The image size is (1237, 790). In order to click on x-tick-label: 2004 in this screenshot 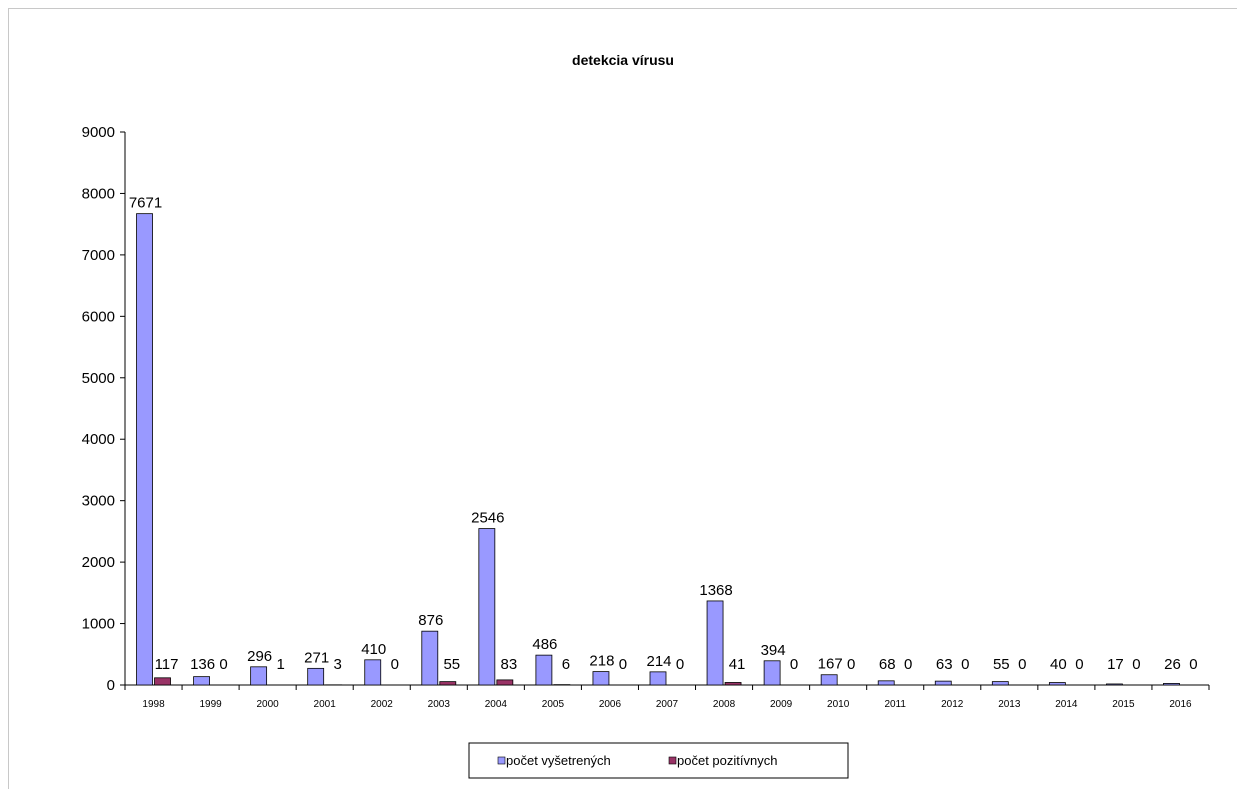, I will do `click(496, 704)`.